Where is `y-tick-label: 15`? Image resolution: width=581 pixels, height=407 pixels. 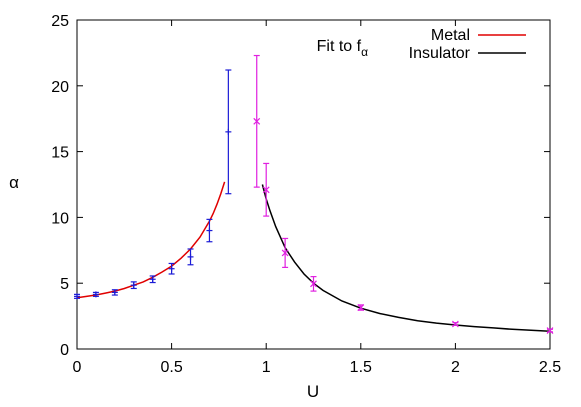
y-tick-label: 15 is located at coordinates (60, 153).